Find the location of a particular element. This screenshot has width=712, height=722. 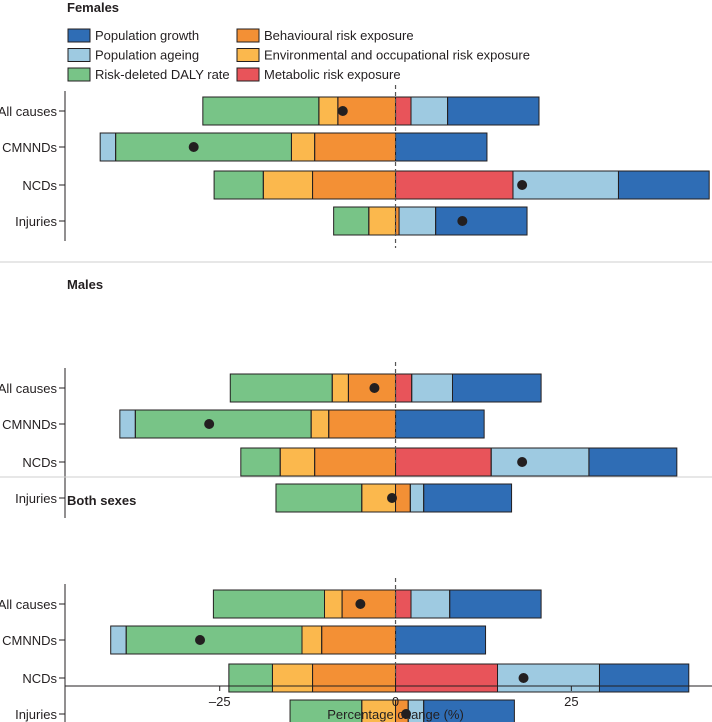

row-label: Injuries is located at coordinates (36, 498).